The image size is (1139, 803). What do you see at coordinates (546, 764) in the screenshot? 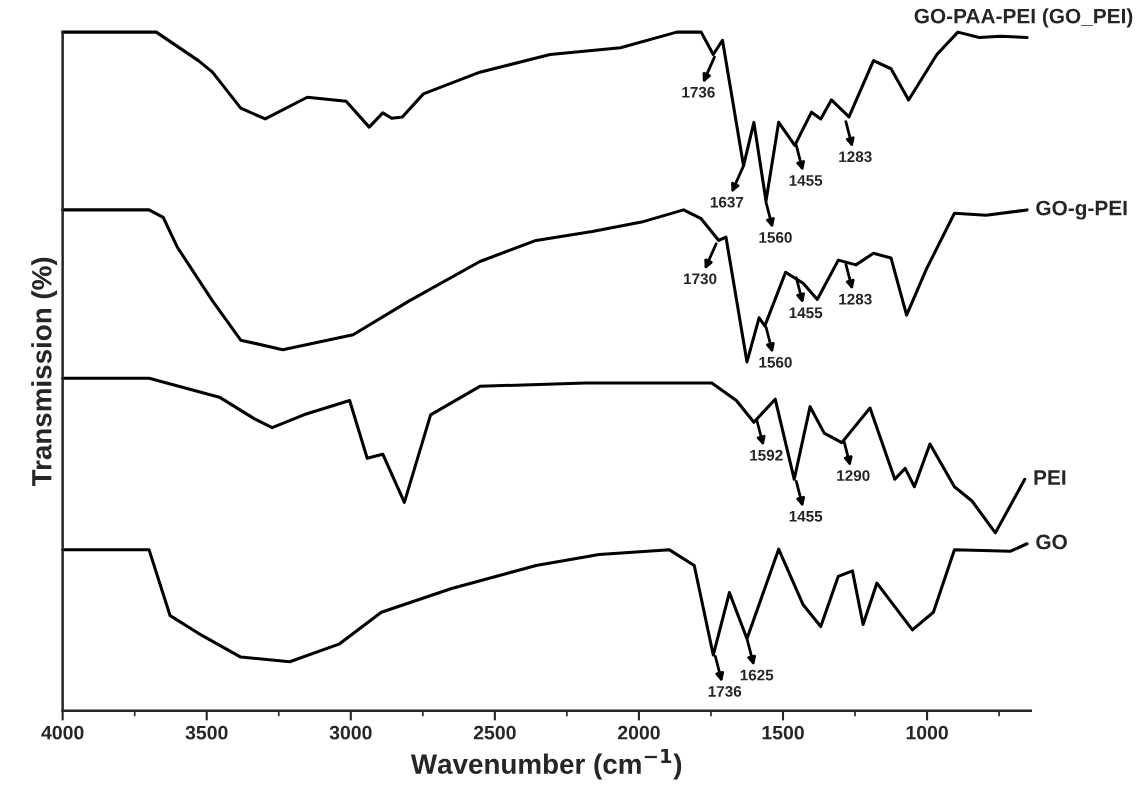
I see `x-axis-title: Wavenumber (cm$^{−1}$)` at bounding box center [546, 764].